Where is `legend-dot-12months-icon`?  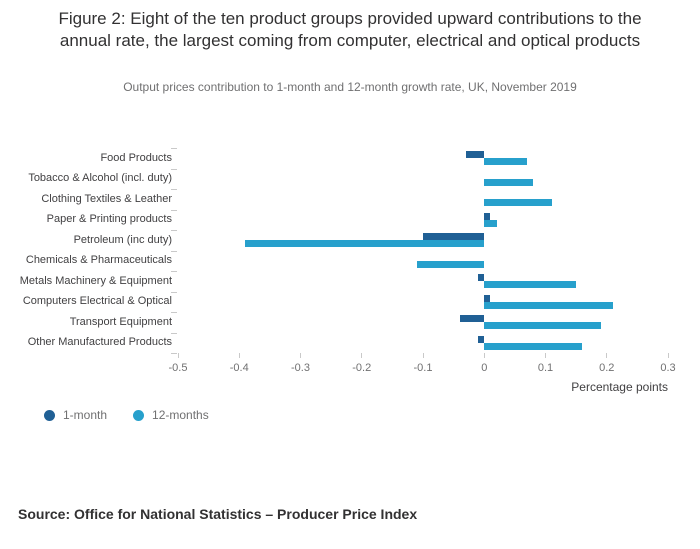
legend-dot-12months-icon is located at coordinates (139, 415).